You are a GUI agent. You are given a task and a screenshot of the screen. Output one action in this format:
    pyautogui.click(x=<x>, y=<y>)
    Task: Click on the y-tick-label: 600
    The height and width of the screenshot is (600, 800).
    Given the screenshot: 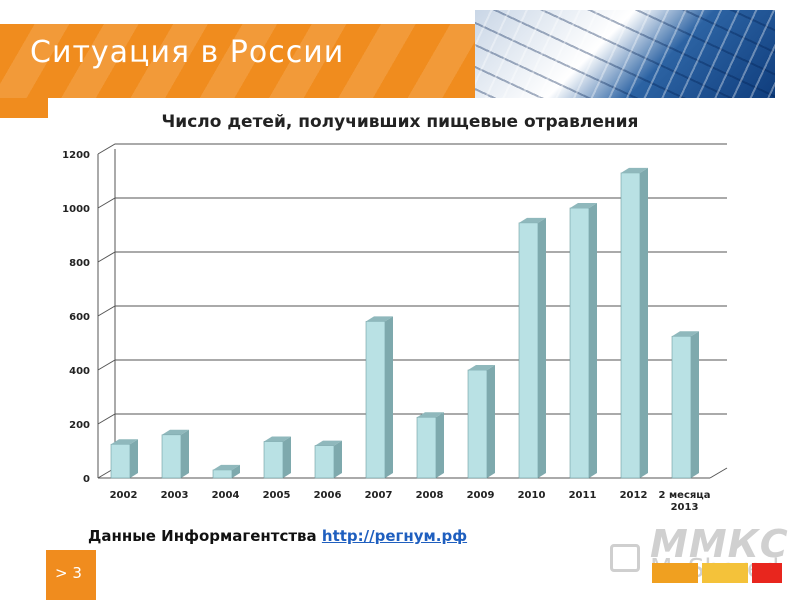 What is the action you would take?
    pyautogui.click(x=79, y=317)
    